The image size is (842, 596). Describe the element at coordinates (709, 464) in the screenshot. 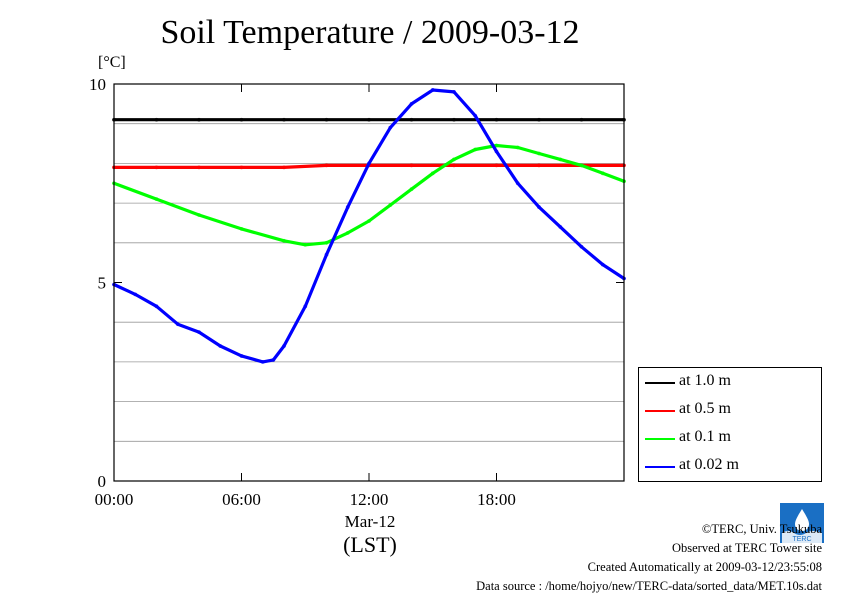

I see `legend-label: at 0.02 m` at that location.